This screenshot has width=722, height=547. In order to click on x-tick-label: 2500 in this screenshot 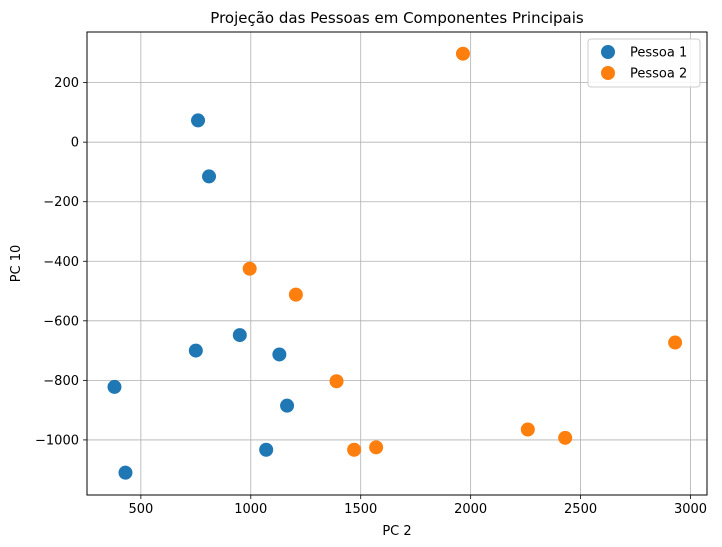, I will do `click(580, 509)`.